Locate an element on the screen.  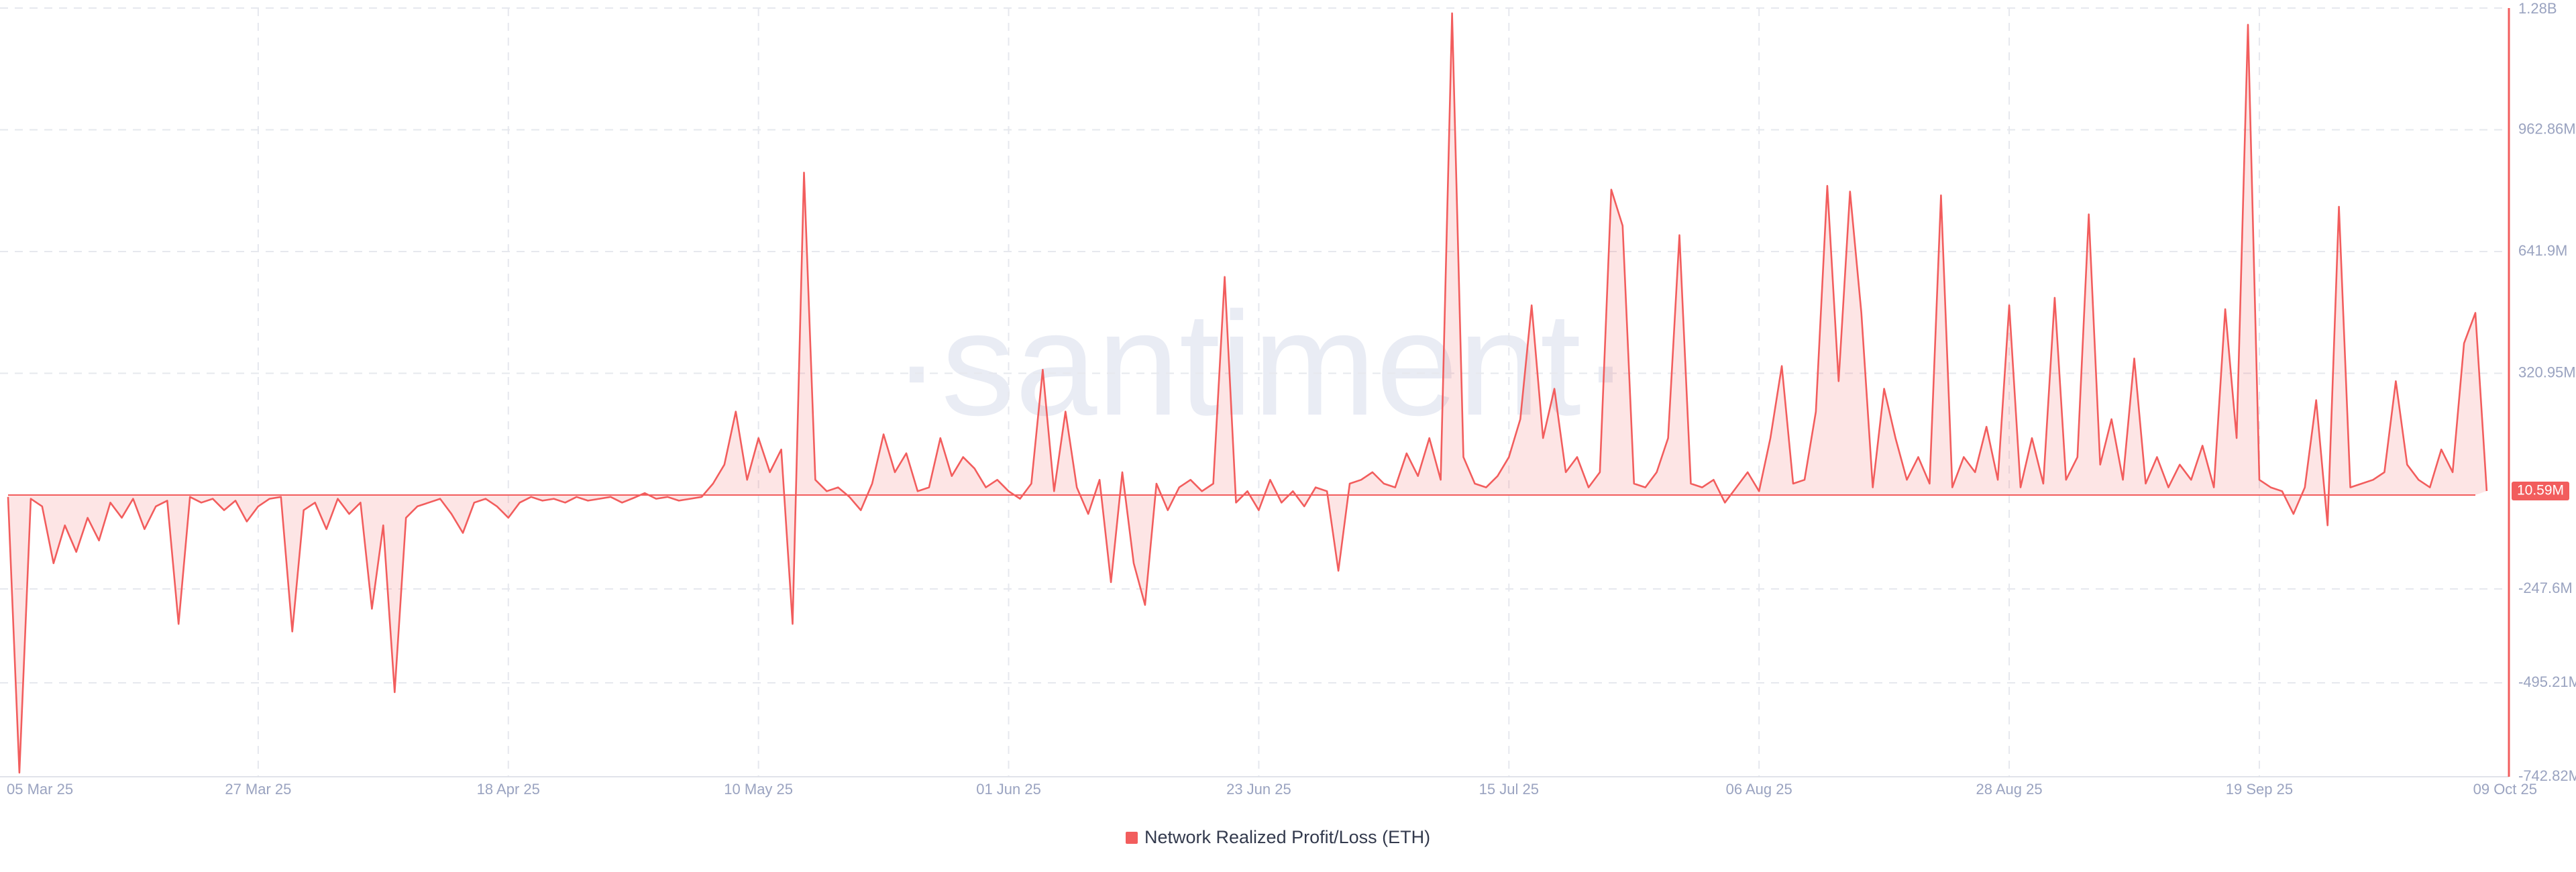
x-tick-label: 09 Oct 25 is located at coordinates (2505, 790).